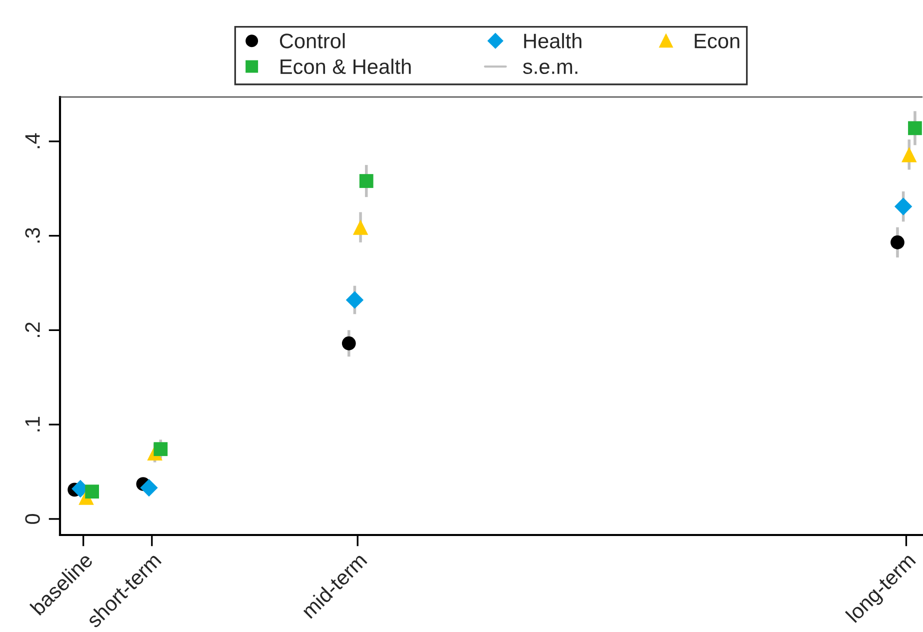 Image resolution: width=923 pixels, height=632 pixels. What do you see at coordinates (32, 329) in the screenshot?
I see `y-tick-label: .2` at bounding box center [32, 329].